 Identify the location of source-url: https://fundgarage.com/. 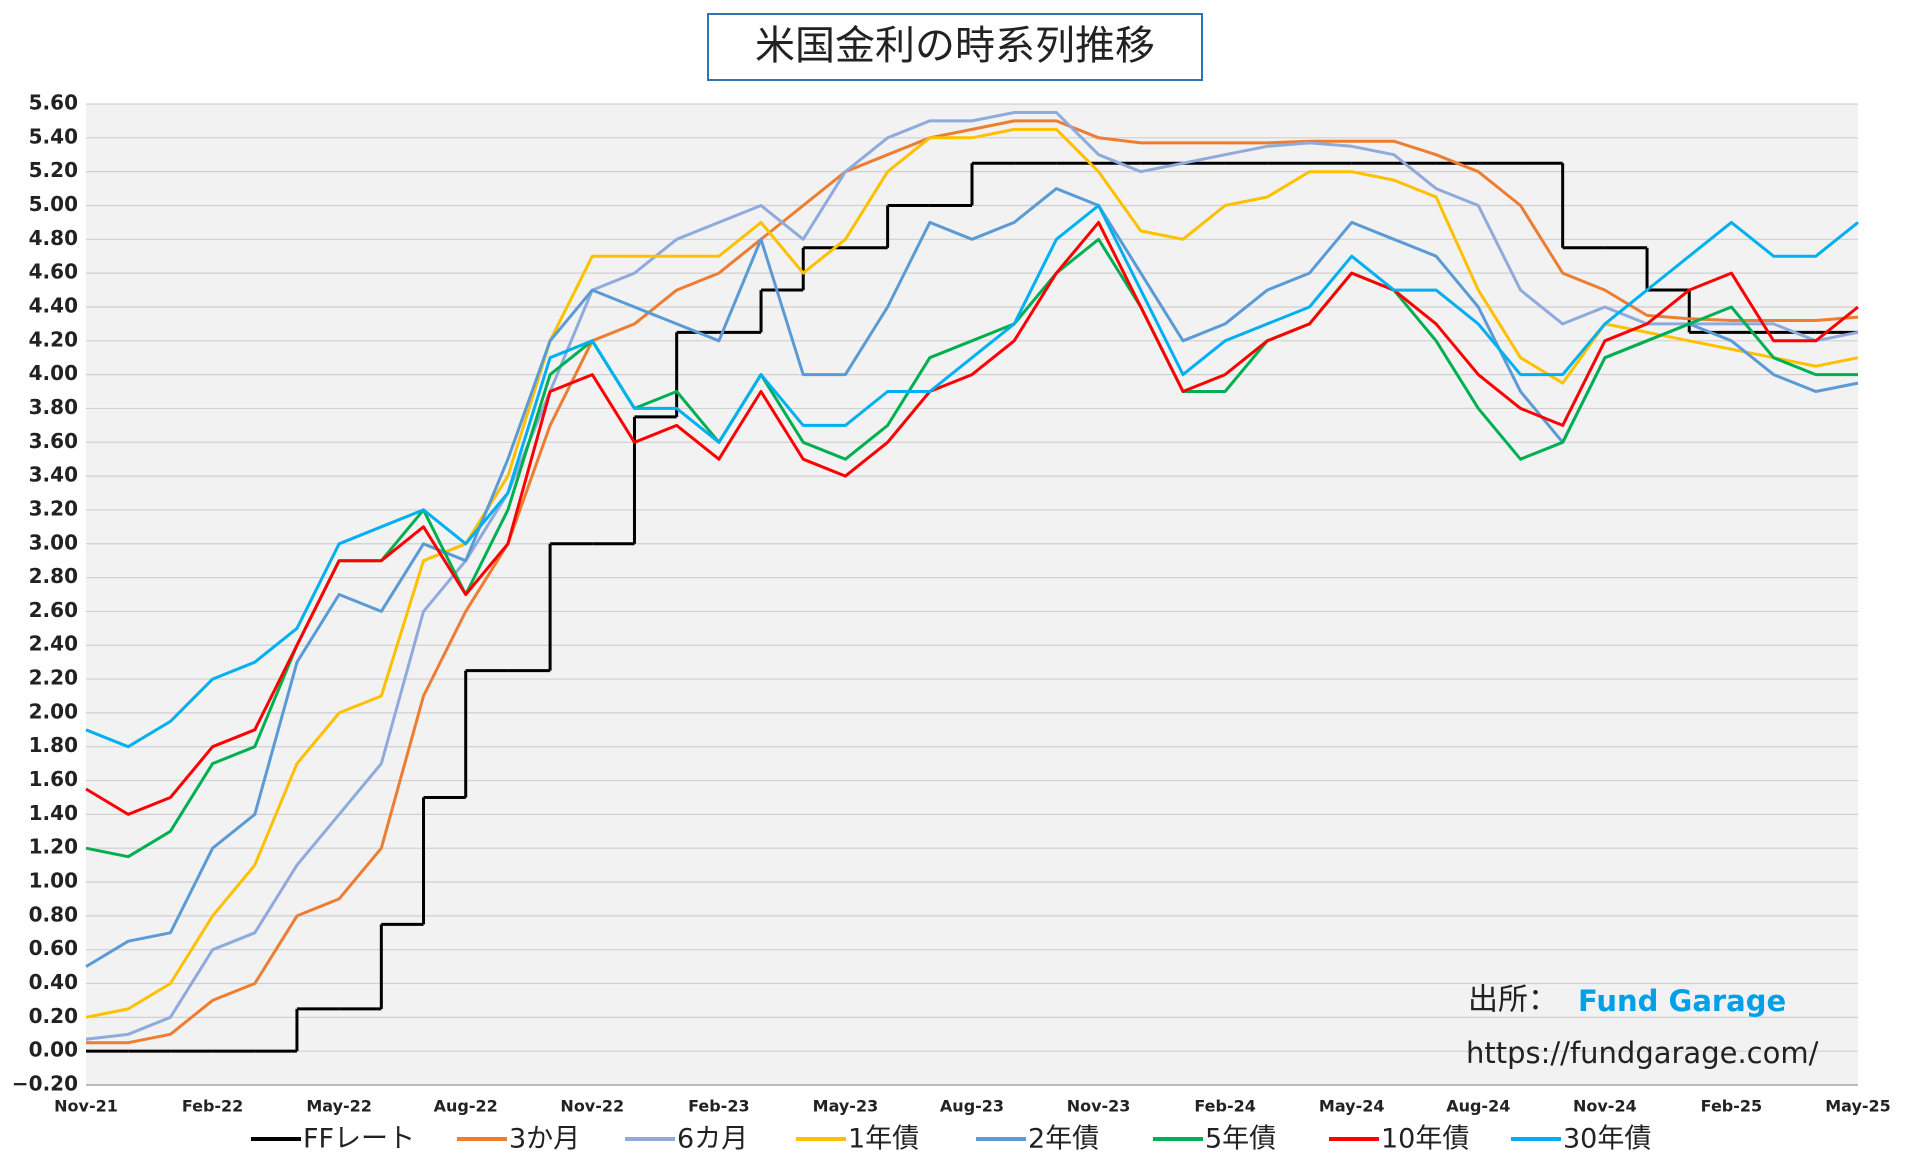
(1642, 1053).